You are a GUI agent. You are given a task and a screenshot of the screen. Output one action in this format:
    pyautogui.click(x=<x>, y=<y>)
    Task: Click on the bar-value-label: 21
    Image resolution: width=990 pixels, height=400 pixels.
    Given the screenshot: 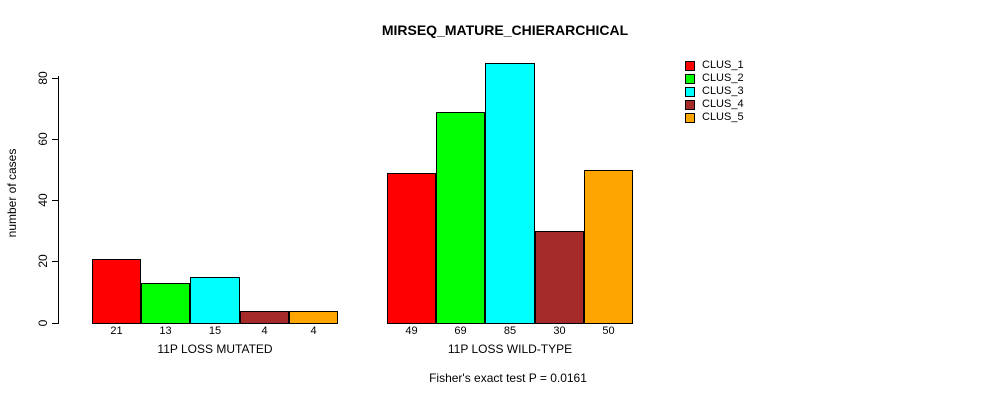 What is the action you would take?
    pyautogui.click(x=116, y=331)
    